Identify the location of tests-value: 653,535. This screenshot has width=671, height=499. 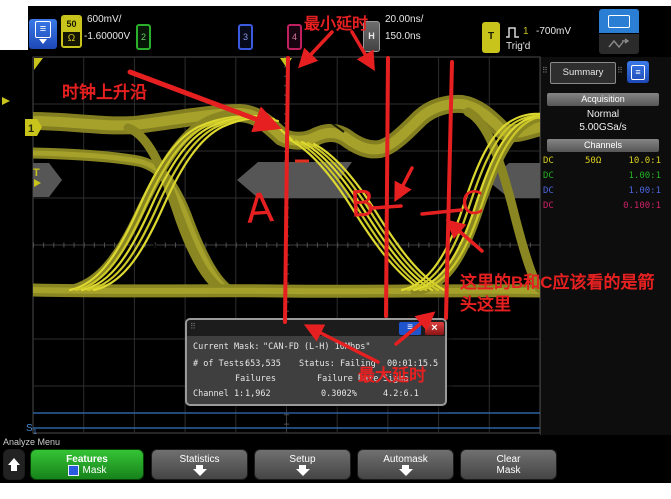
(263, 364).